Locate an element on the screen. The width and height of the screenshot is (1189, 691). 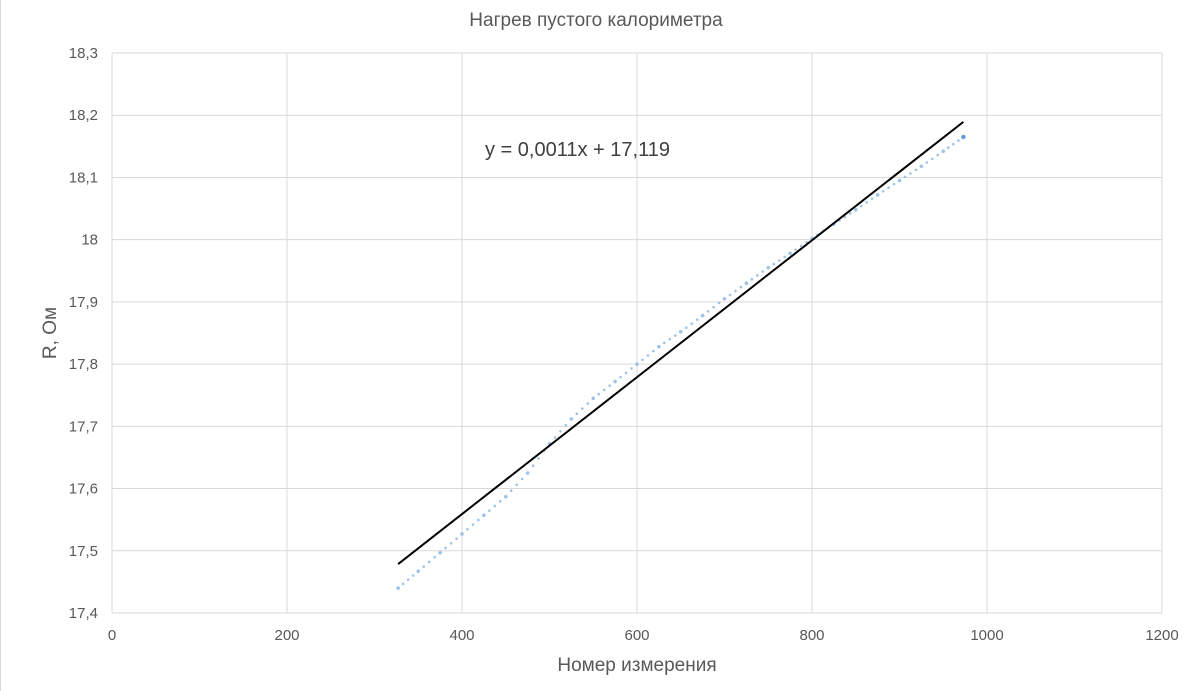
y-tick-label: 18 is located at coordinates (89, 240).